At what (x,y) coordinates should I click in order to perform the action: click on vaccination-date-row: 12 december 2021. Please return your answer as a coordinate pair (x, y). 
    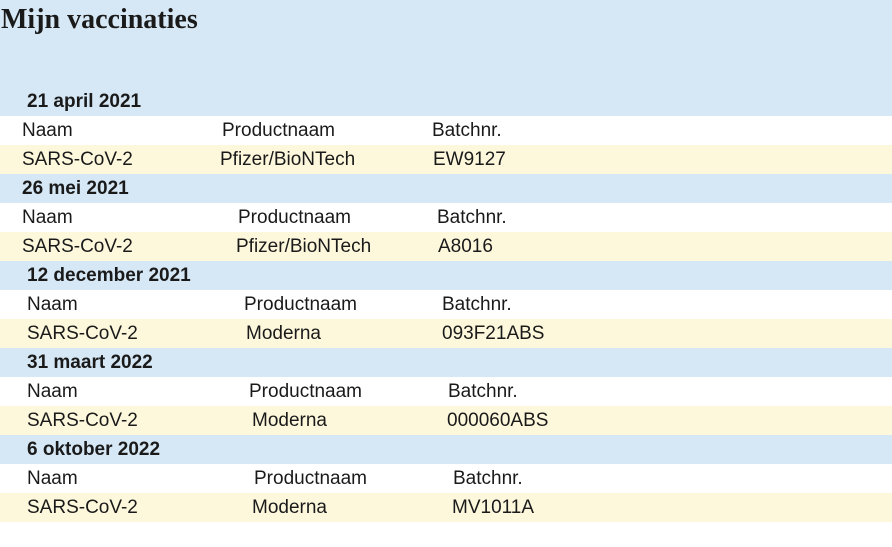
    Looking at the image, I should click on (446, 275).